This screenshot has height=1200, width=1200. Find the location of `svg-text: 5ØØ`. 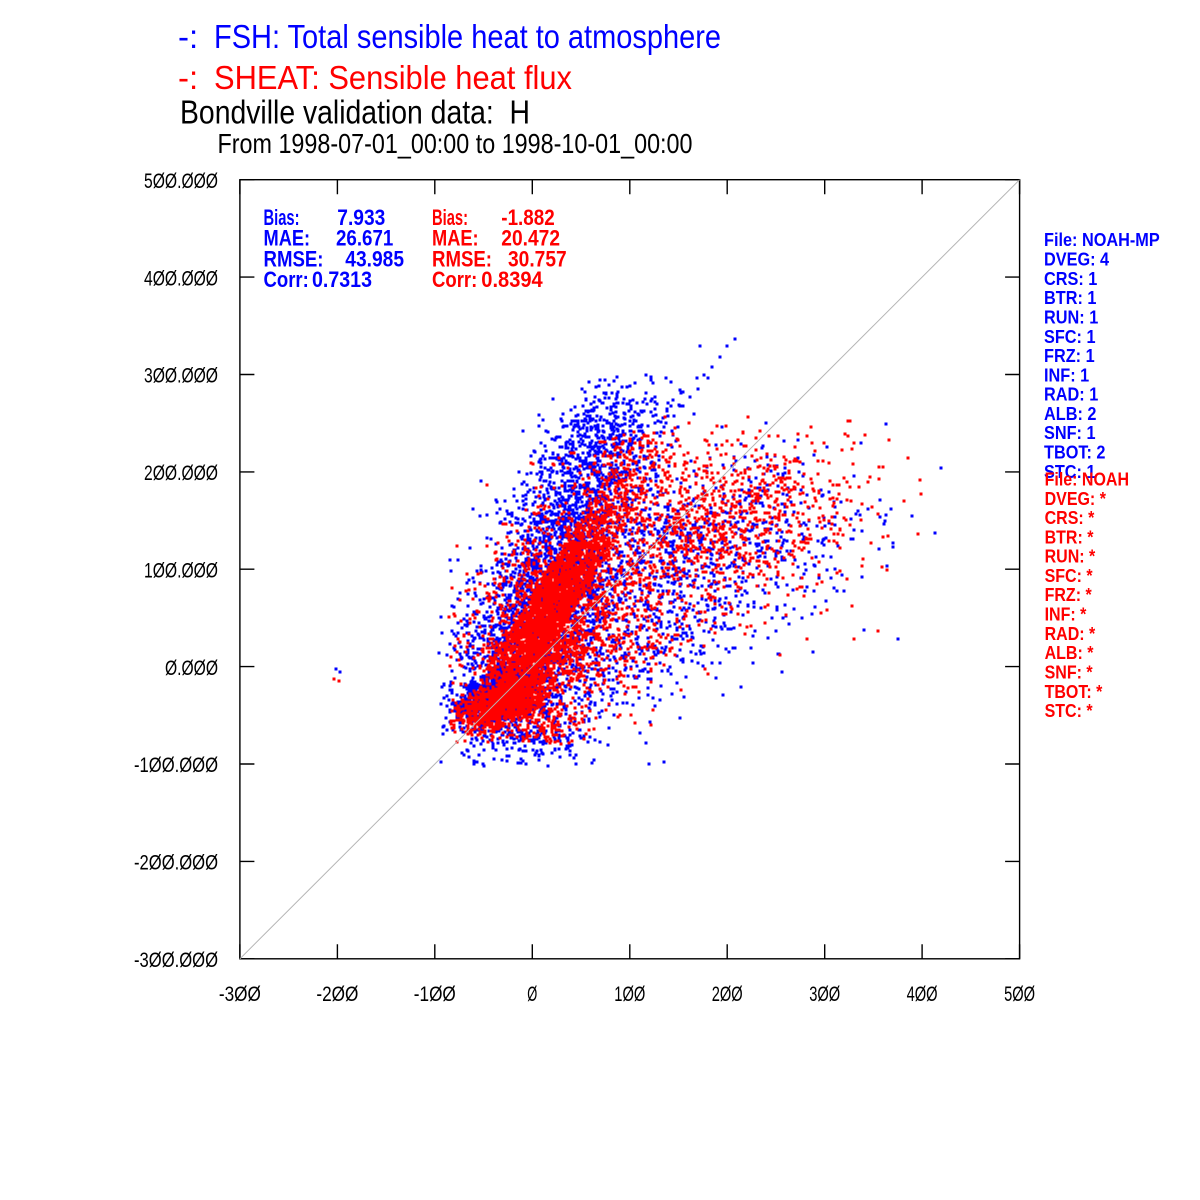

svg-text: 5ØØ is located at coordinates (1019, 994).